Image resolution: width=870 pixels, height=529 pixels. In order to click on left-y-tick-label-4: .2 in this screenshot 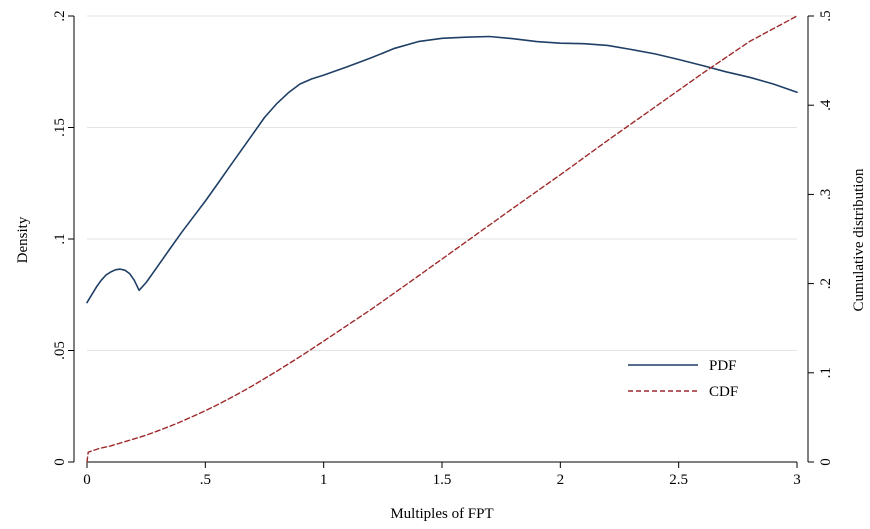, I will do `click(60, 15)`.